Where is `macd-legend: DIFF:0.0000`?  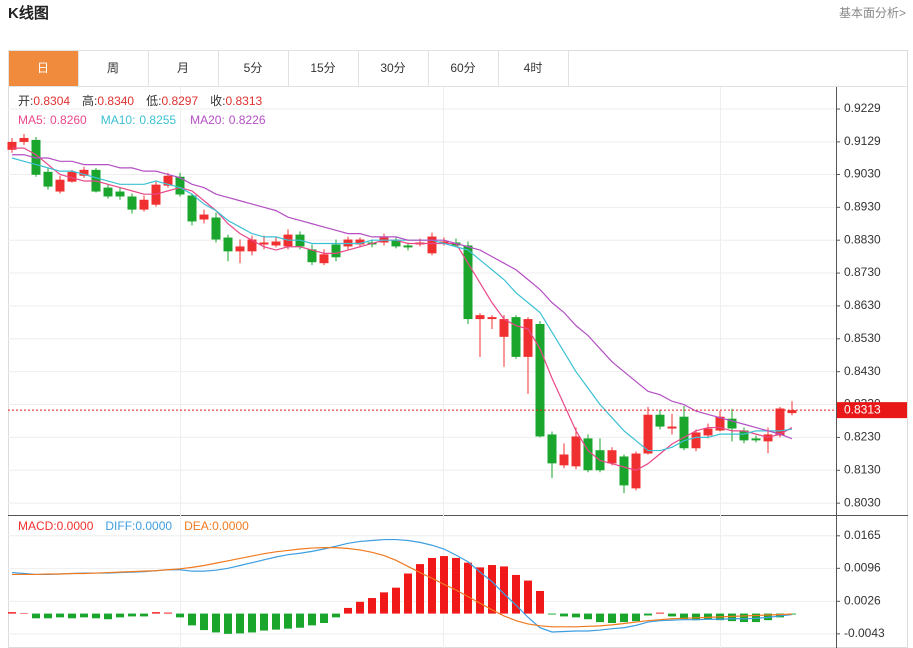
macd-legend: DIFF:0.0000 is located at coordinates (138, 526).